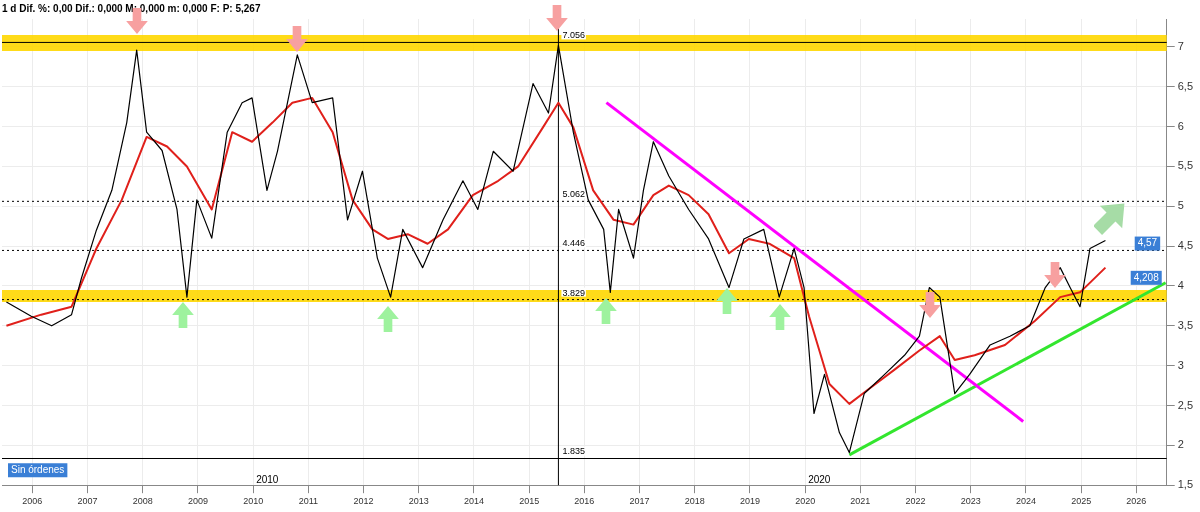 The width and height of the screenshot is (1200, 512). Describe the element at coordinates (1185, 484) in the screenshot. I see `y-tick-label: 1,5` at that location.